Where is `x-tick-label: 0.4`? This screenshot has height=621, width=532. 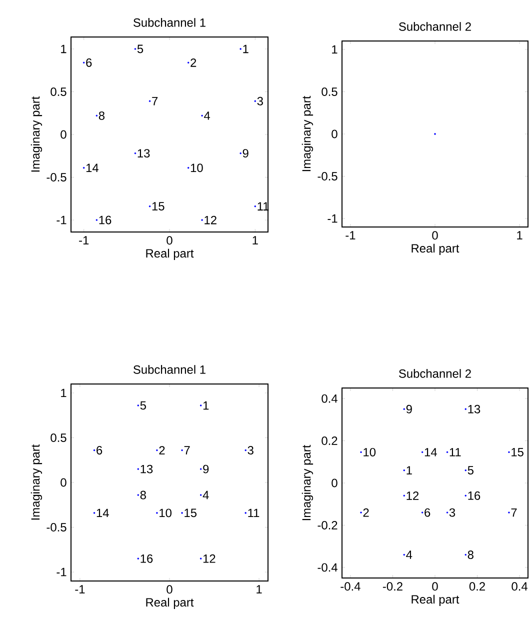 x-tick-label: 0.4 is located at coordinates (520, 586).